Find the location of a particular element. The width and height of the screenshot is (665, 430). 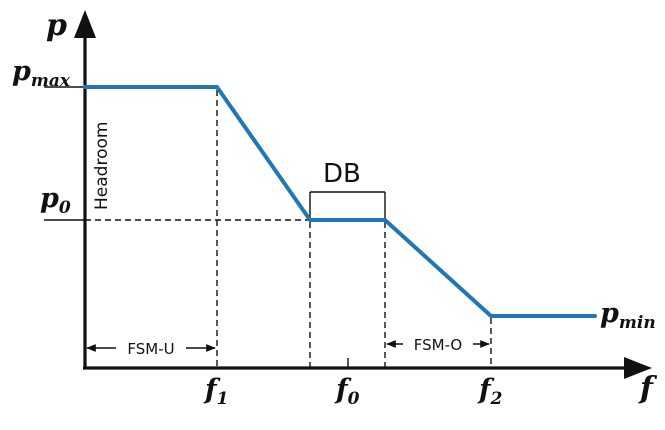

x-axis-arrowhead is located at coordinates (638, 368).